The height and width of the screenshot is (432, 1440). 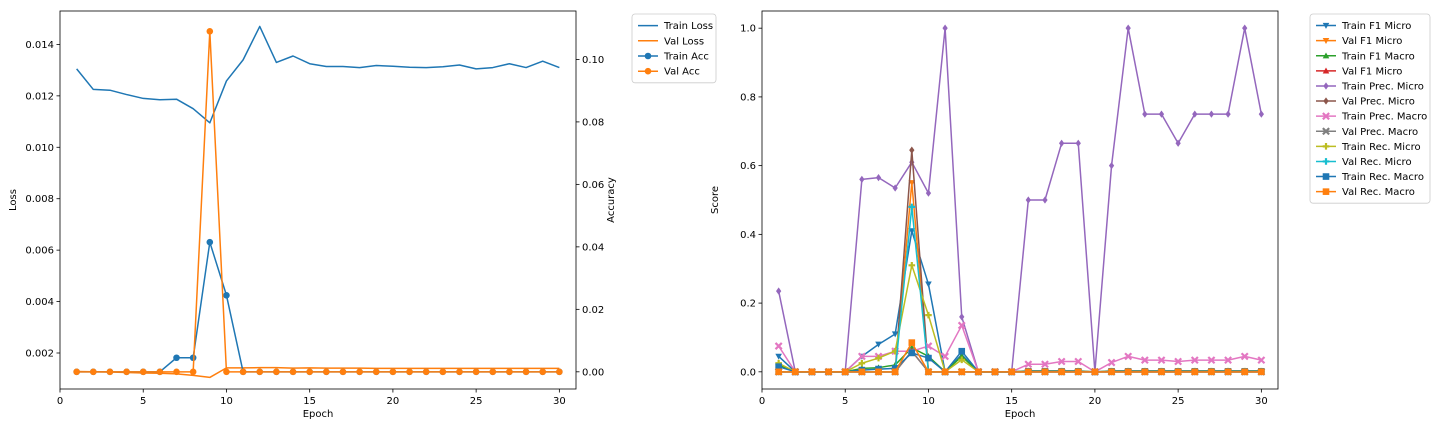 I want to click on x-tick-label: 25, so click(x=476, y=401).